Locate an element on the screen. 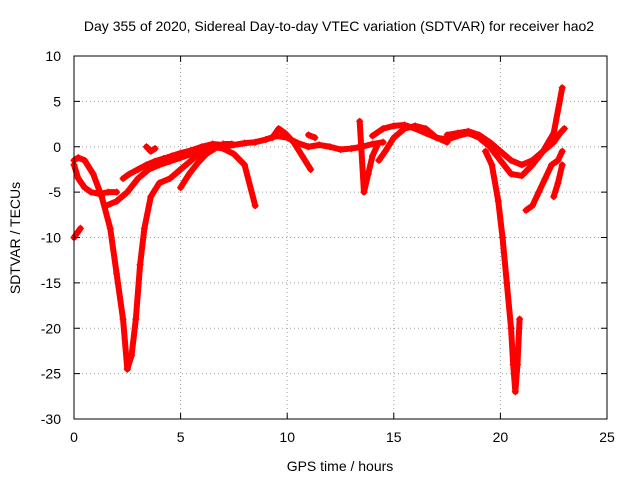  series-arc-j is located at coordinates (291, 149).